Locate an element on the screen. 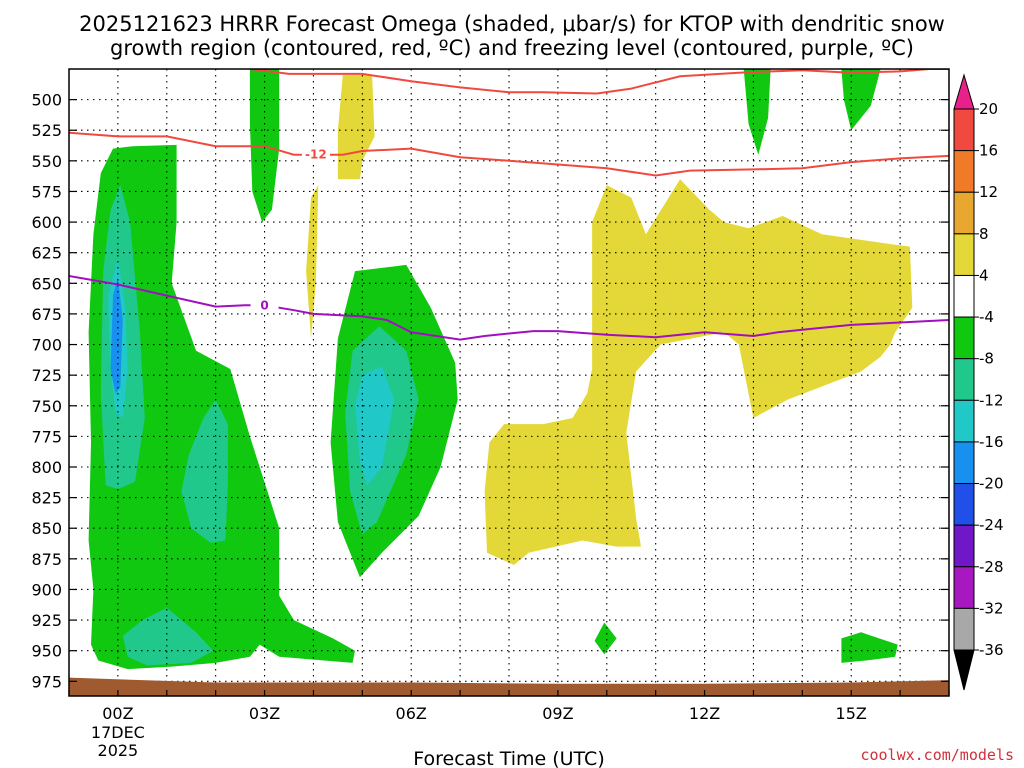 This screenshot has height=768, width=1024. colorbar-label-7: -12 is located at coordinates (991, 400).